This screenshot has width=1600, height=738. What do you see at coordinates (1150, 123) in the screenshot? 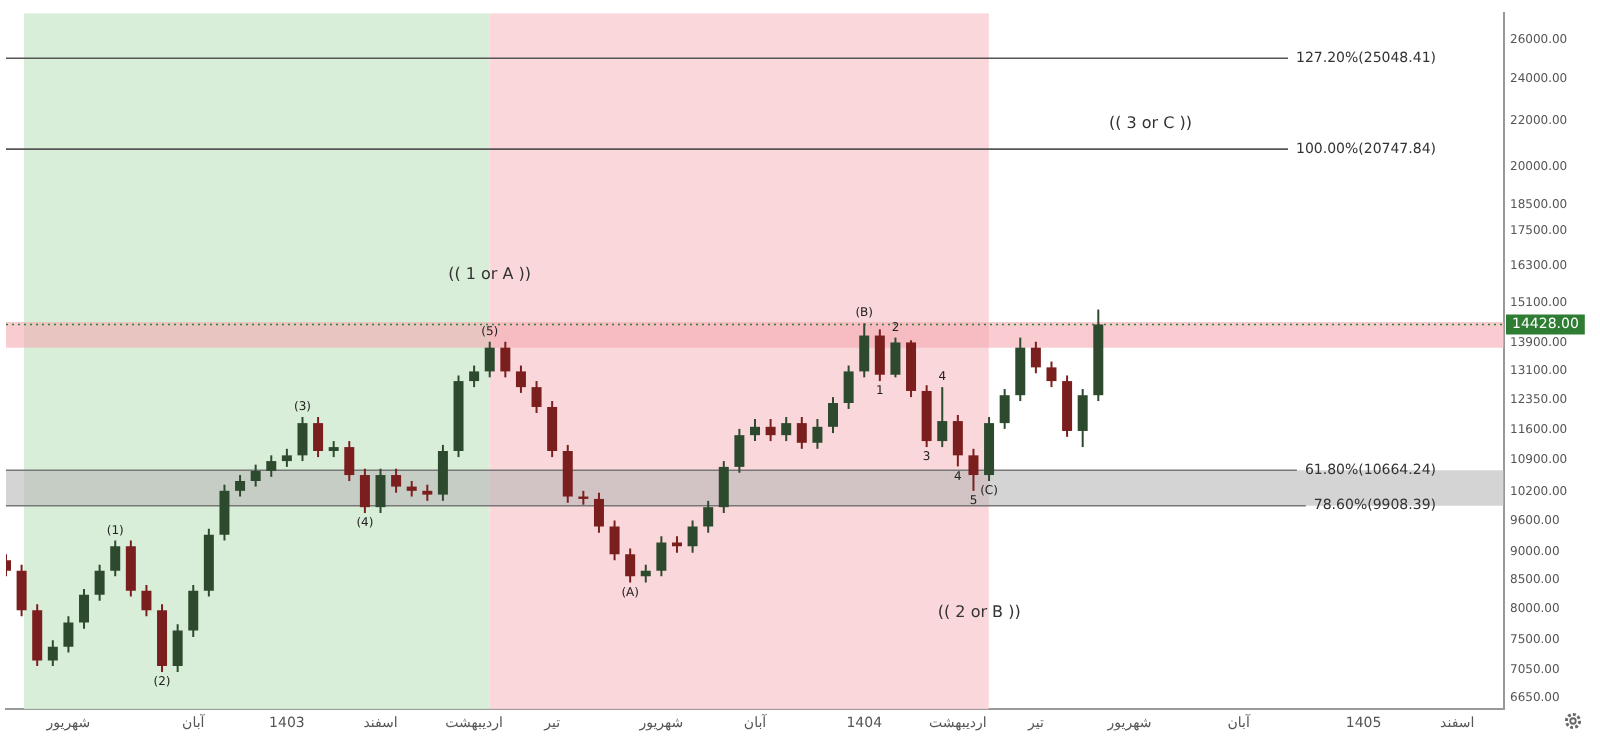
I see `annotation: (( 3 or C ))` at bounding box center [1150, 123].